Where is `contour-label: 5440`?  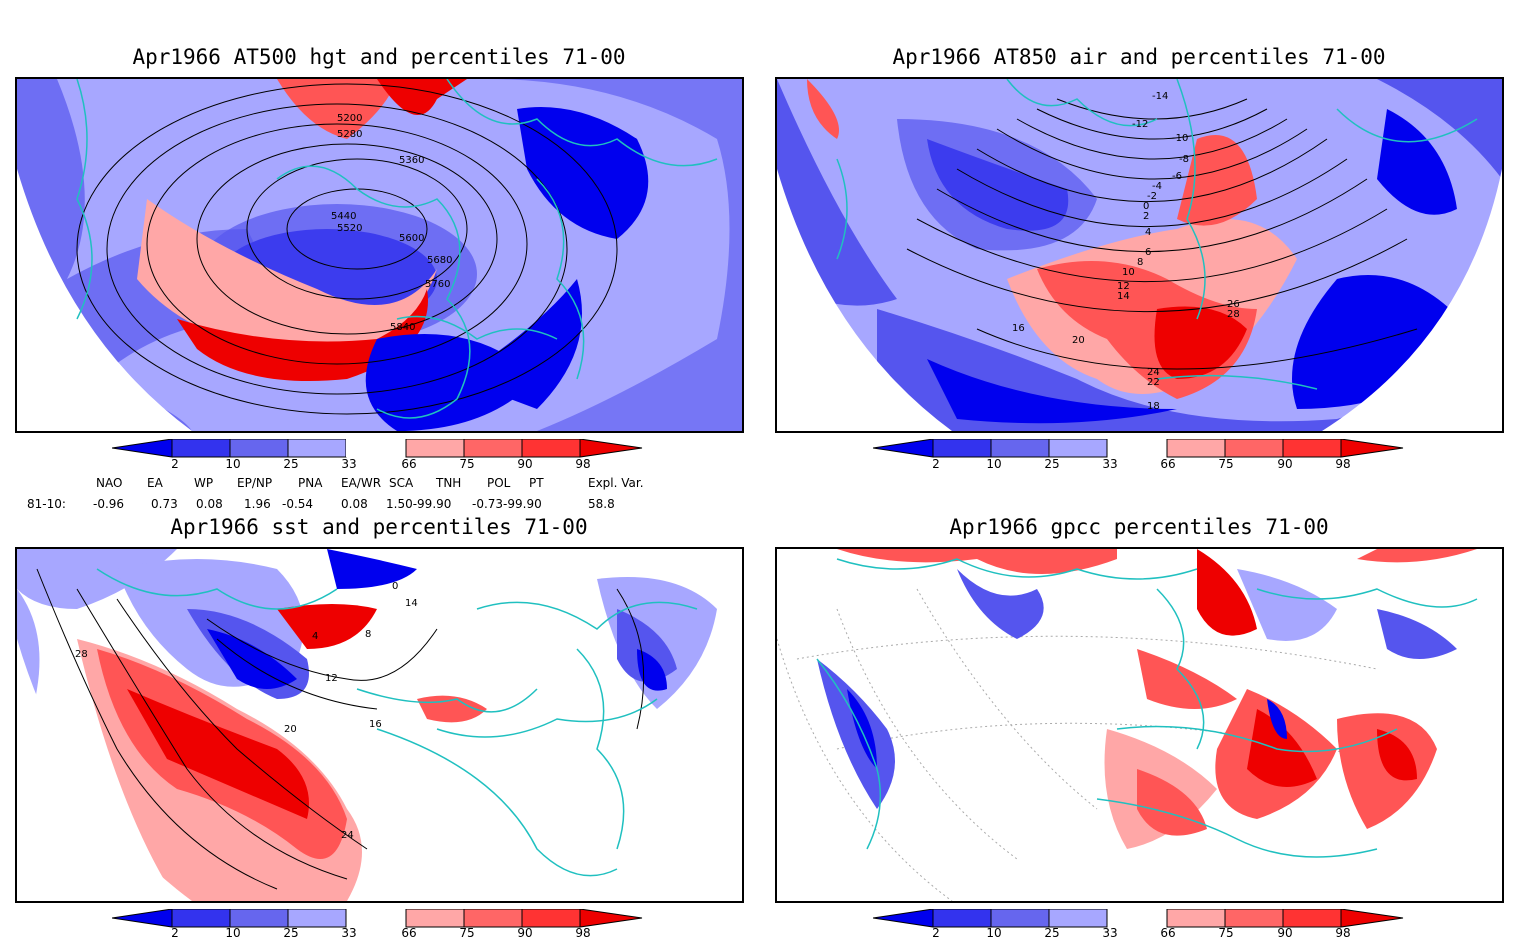
contour-label: 5440 is located at coordinates (343, 216).